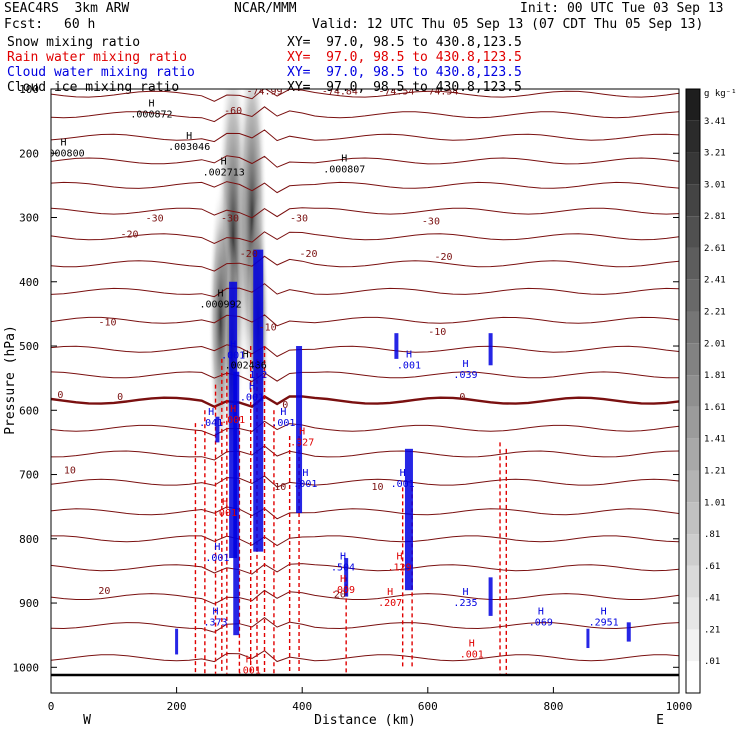 The height and width of the screenshot is (740, 740). I want to click on temperature-label: -30, so click(155, 219).